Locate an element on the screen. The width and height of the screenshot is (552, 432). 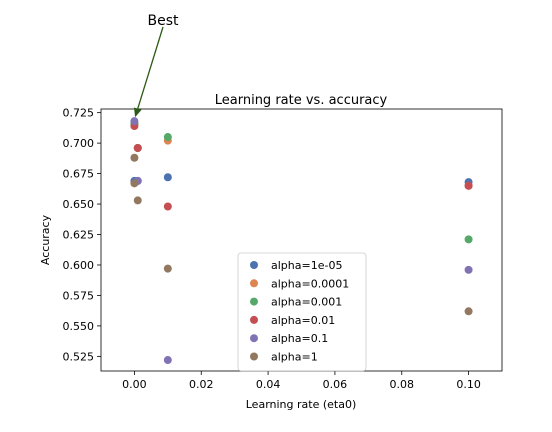
x-axis-label: Learning rate (eta0) is located at coordinates (301, 404).